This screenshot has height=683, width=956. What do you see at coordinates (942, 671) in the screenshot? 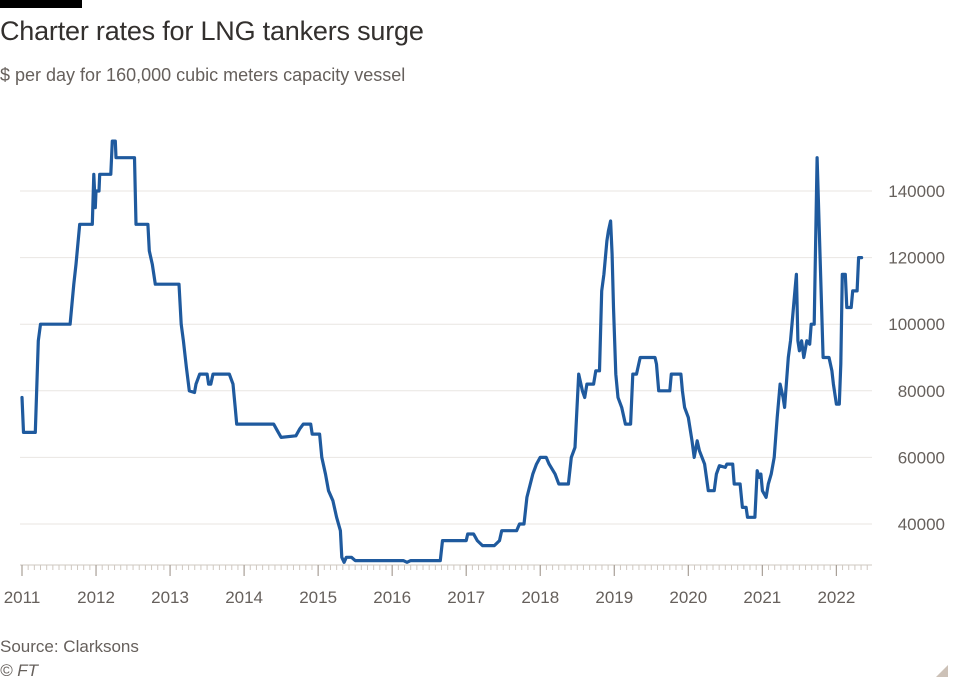
I see `resize-corner-icon` at bounding box center [942, 671].